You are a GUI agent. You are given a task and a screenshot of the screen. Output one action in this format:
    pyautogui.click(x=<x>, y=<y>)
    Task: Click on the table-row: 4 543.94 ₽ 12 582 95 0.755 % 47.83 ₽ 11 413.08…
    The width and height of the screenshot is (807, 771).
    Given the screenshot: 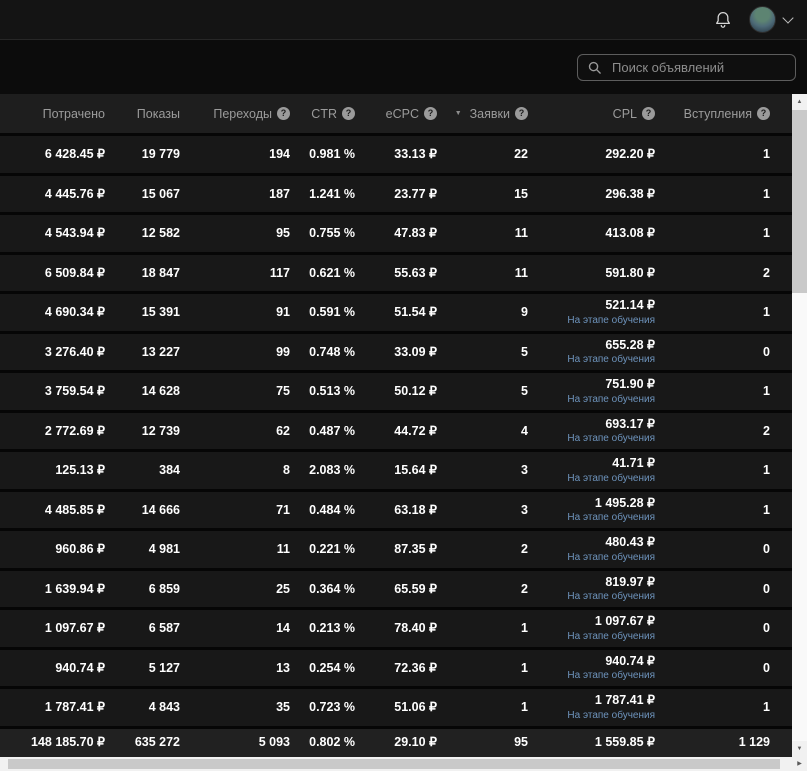 What is the action you would take?
    pyautogui.click(x=396, y=232)
    